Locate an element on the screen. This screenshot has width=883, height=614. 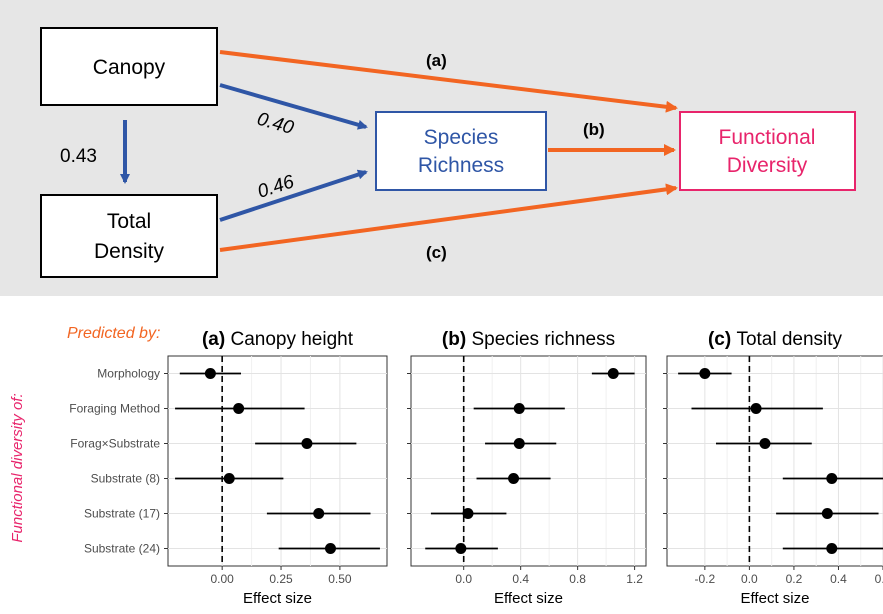
x-tick-label: -0.2 is located at coordinates (705, 579).